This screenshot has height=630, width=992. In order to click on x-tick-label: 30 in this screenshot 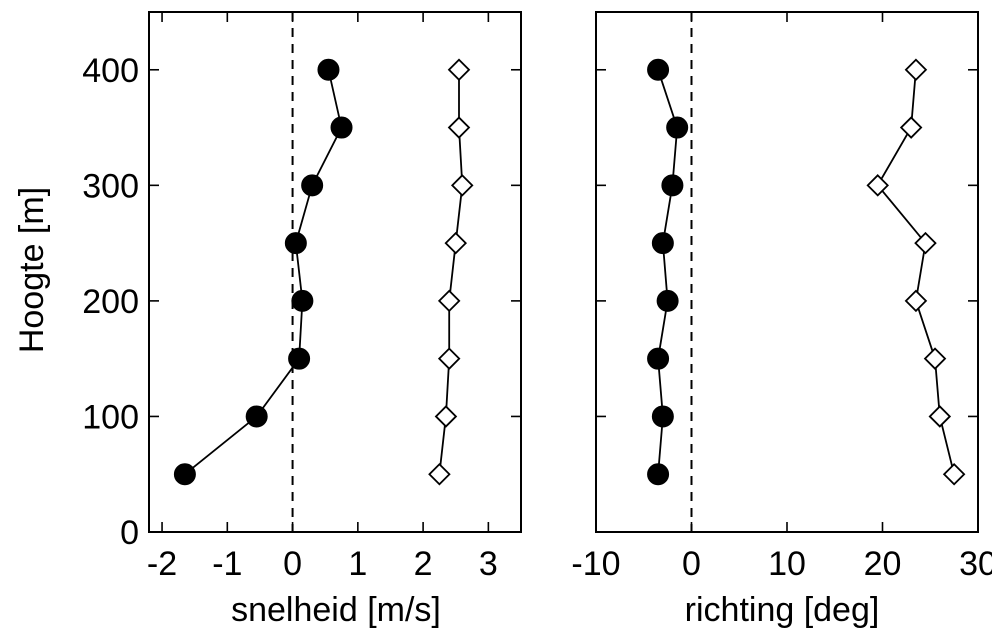, I will do `click(975, 564)`.